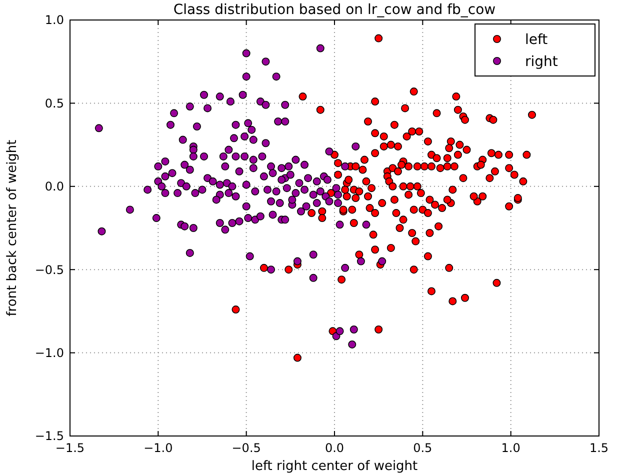 The width and height of the screenshot is (626, 475). I want to click on x-tick-label: −0.5, so click(246, 448).